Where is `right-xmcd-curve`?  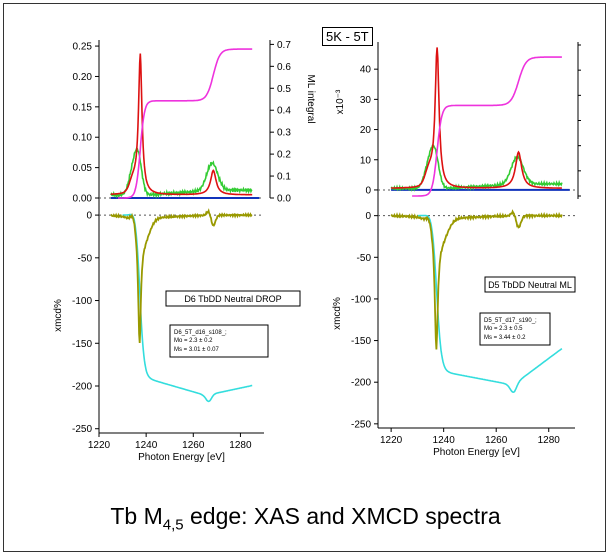
right-xmcd-curve is located at coordinates (476, 279).